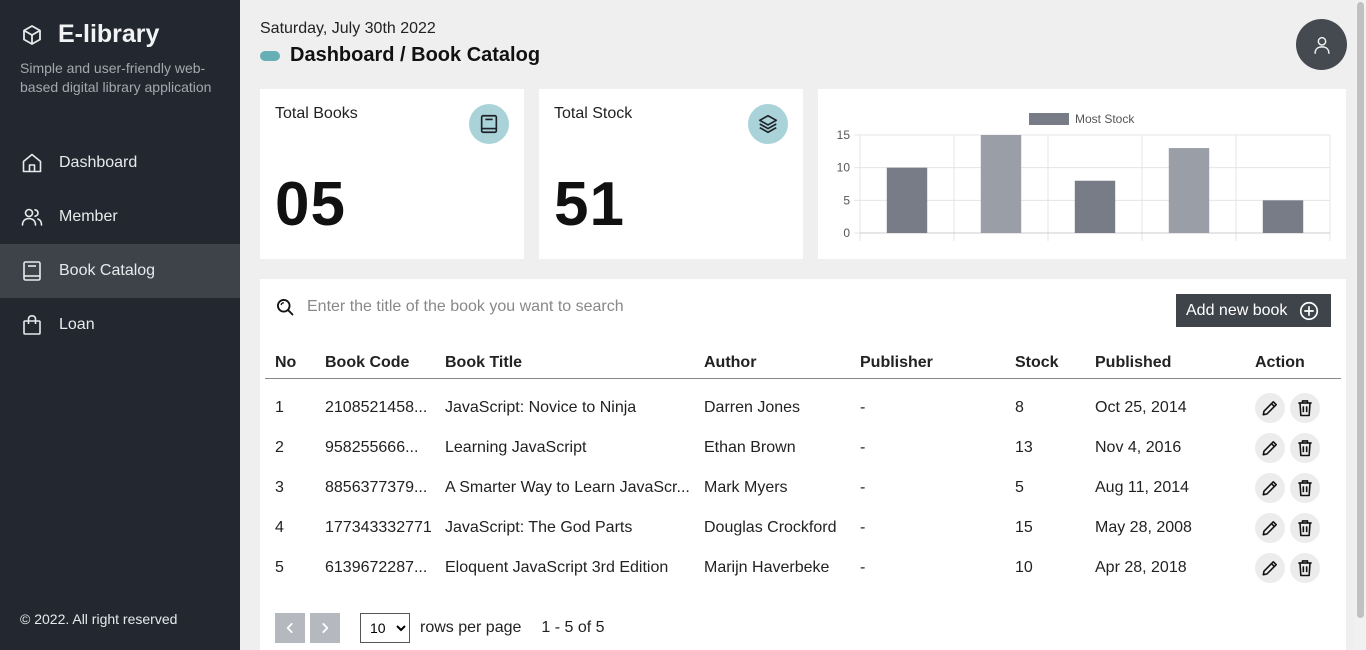  I want to click on book-title: Eloquent JavaScript 3rd Edition, so click(557, 567).